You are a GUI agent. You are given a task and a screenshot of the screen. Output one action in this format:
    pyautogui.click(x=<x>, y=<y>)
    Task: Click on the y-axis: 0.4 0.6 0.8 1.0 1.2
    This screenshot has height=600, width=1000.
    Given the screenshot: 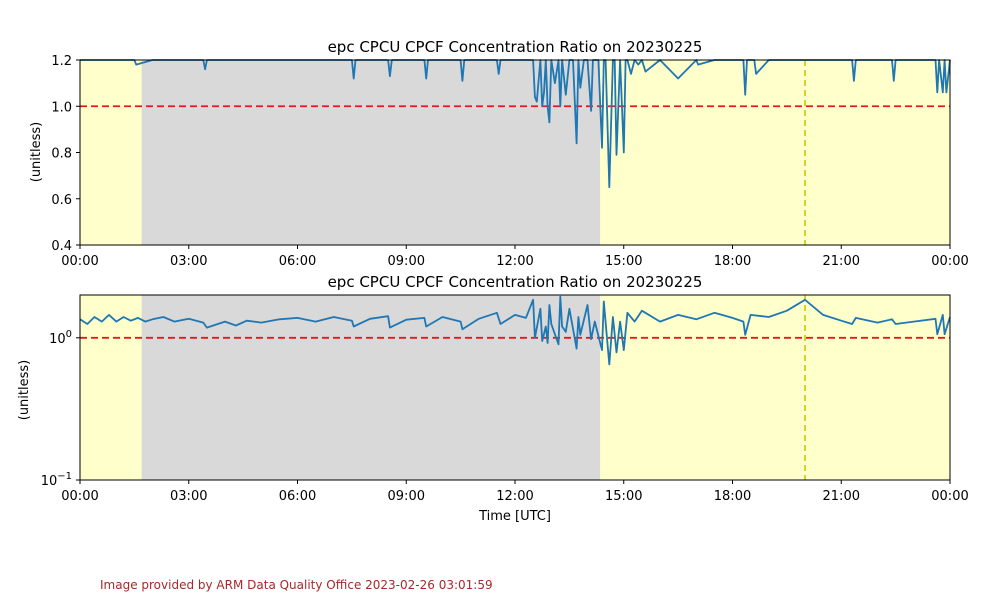 What is the action you would take?
    pyautogui.click(x=65, y=154)
    